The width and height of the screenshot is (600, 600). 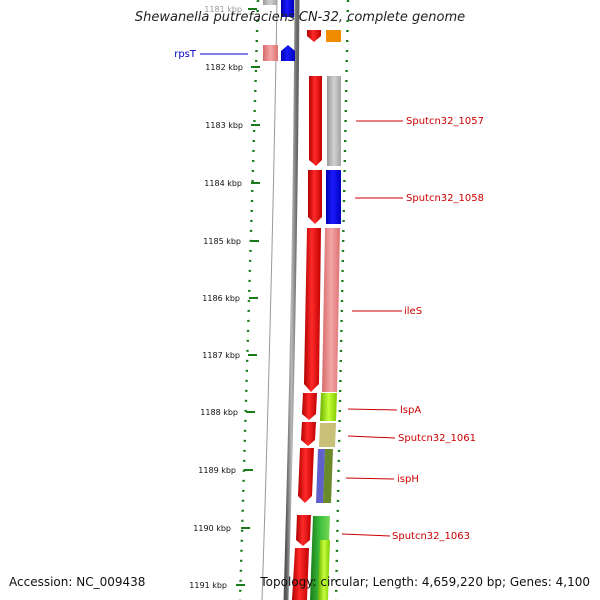 What do you see at coordinates (303, 530) in the screenshot?
I see `Sputcn32_1063-arrow` at bounding box center [303, 530].